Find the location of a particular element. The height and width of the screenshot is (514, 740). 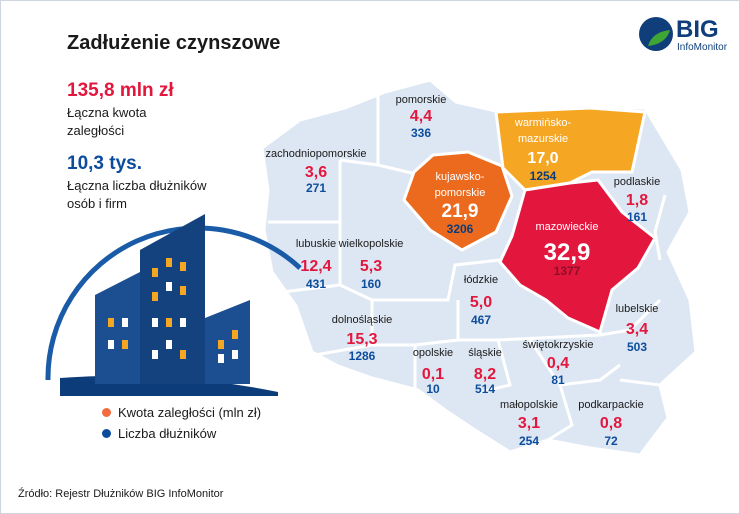

region-label-warminsko-mazurskie: warmińsko-mazurskie 17,0 1254 is located at coordinates (543, 150).